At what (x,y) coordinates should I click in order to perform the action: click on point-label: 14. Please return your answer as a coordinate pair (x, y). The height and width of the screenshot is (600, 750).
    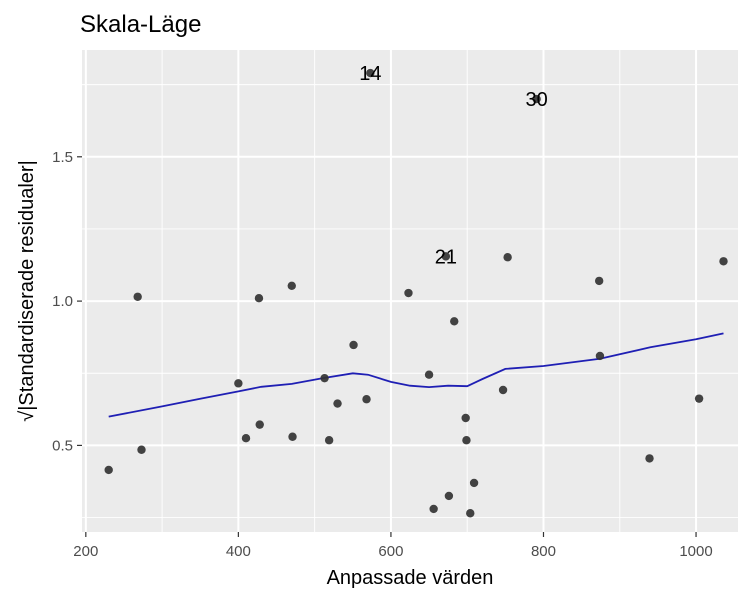
    Looking at the image, I should click on (370, 74).